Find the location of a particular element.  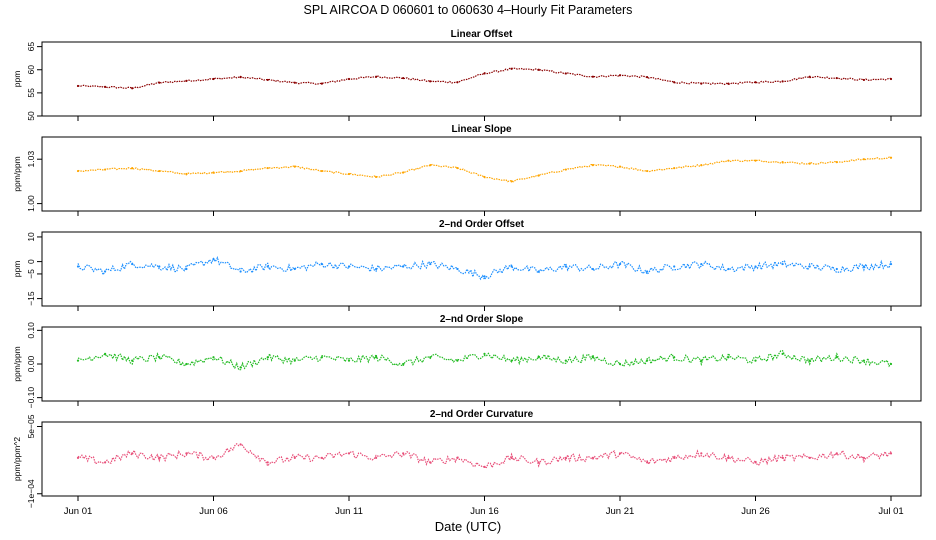

y-tick-label: 65 is located at coordinates (31, 47).